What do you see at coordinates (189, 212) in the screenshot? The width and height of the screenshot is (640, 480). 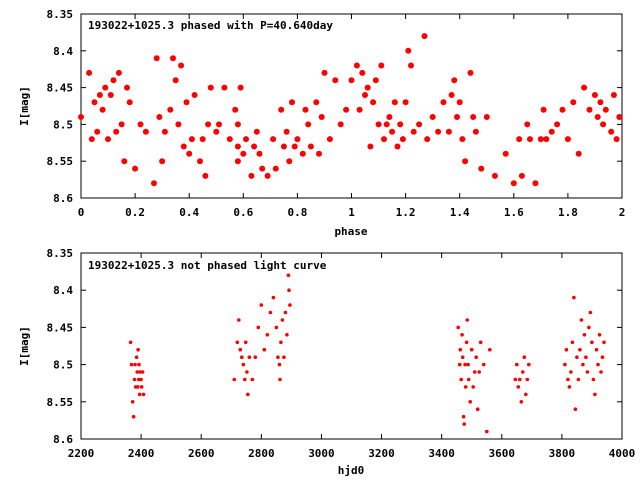 I see `x-tick-label: 0.4` at bounding box center [189, 212].